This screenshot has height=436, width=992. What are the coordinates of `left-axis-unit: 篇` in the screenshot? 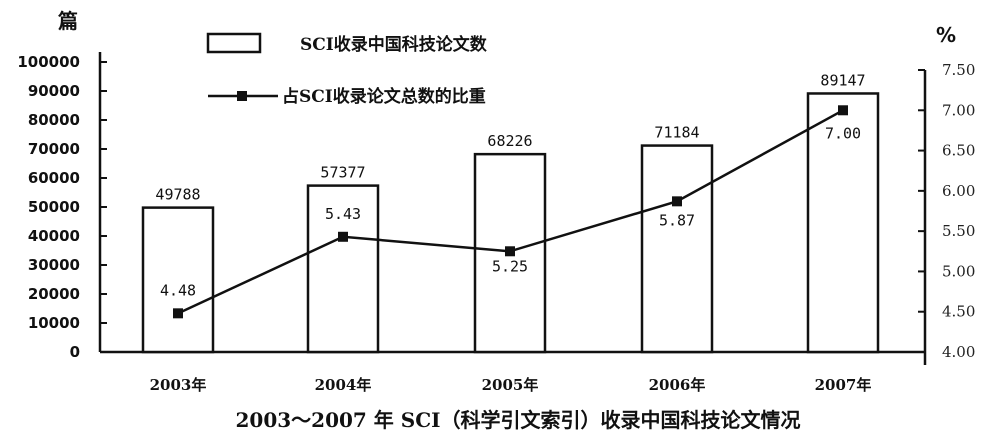 It's located at (67, 21).